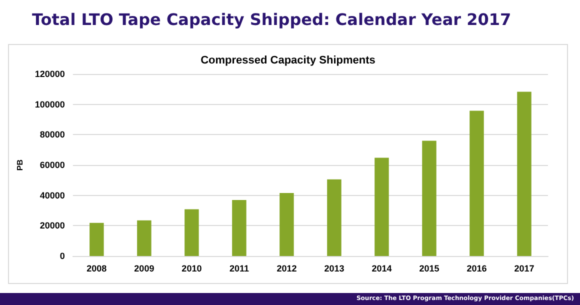  What do you see at coordinates (52, 135) in the screenshot?
I see `y-tick-label: 80000` at bounding box center [52, 135].